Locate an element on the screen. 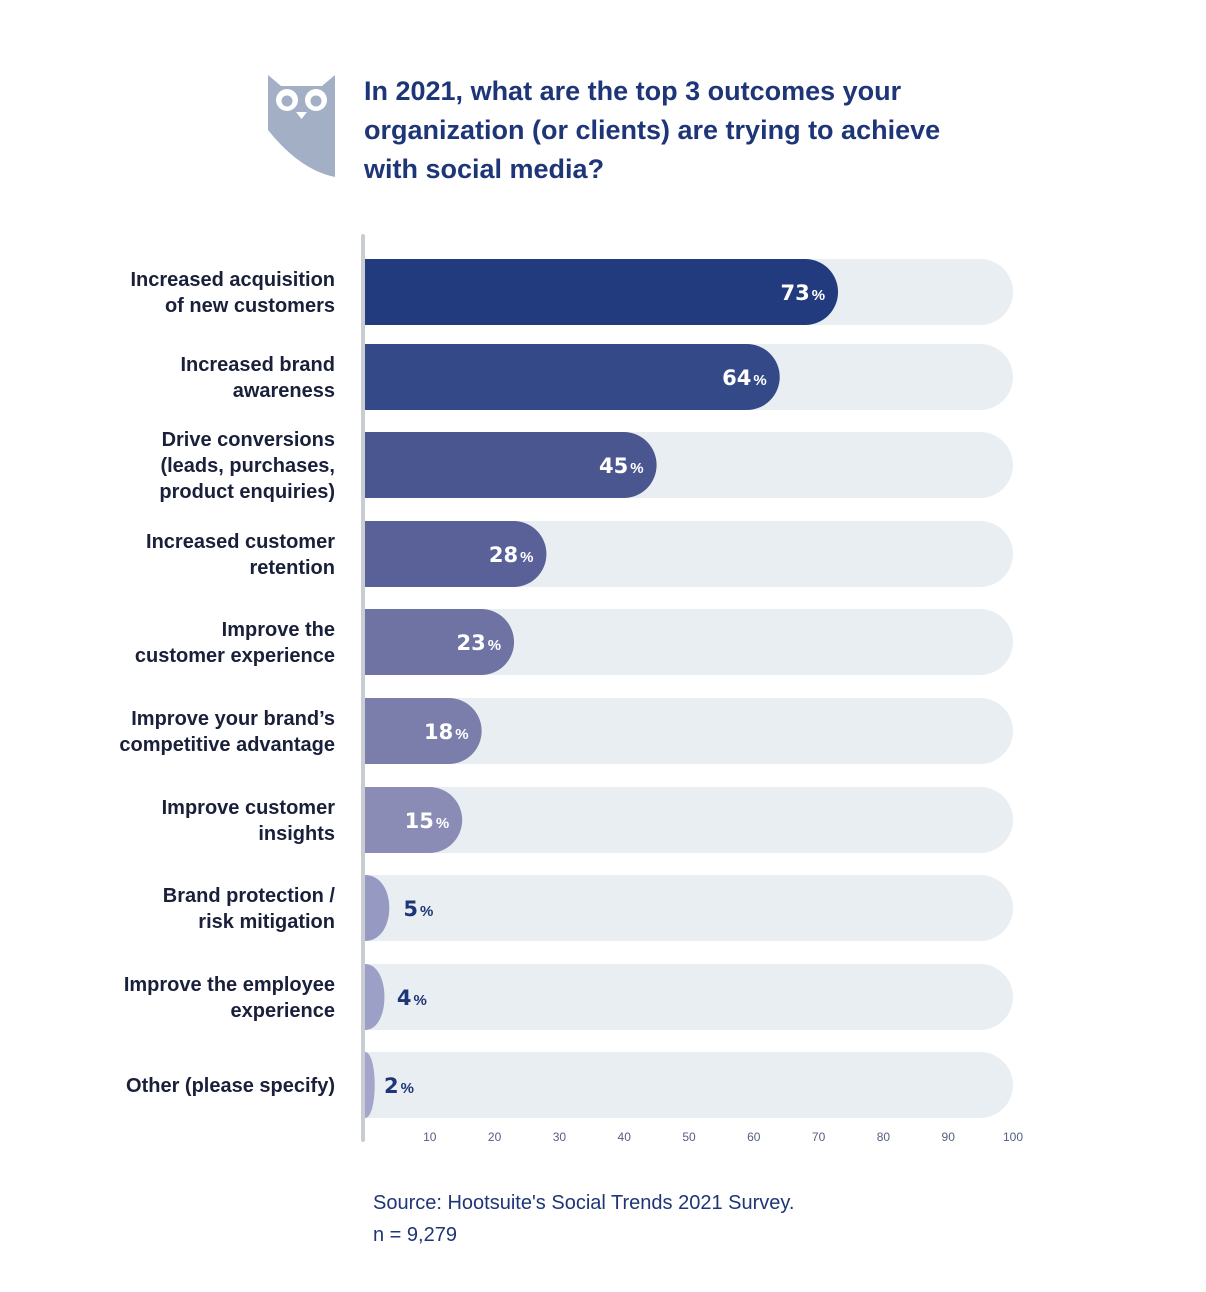 This screenshot has height=1292, width=1206. data-label: 45% is located at coordinates (621, 466).